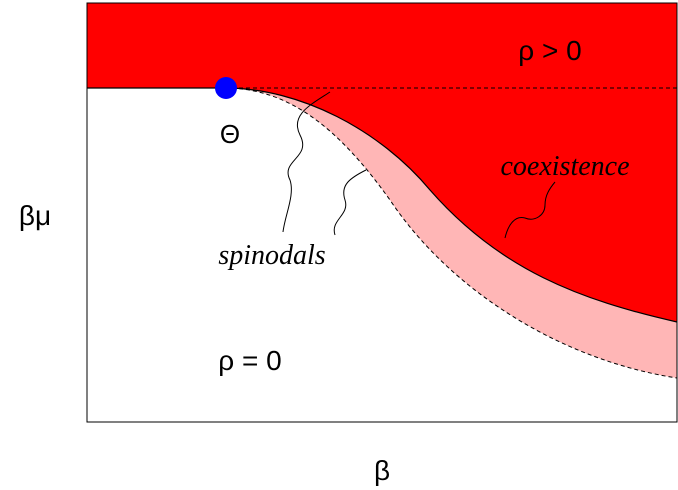  Describe the element at coordinates (226, 88) in the screenshot. I see `theta-point` at that location.